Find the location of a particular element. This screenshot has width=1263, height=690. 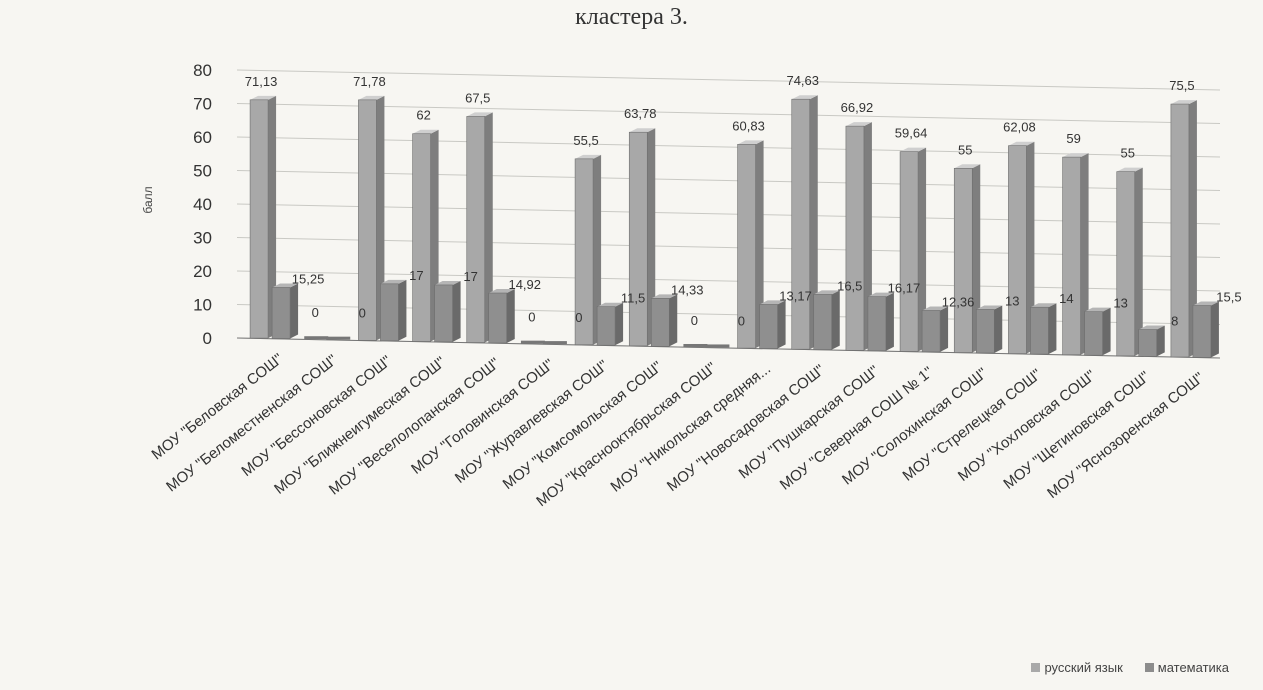

data-label-math: 15,5 is located at coordinates (1228, 297).